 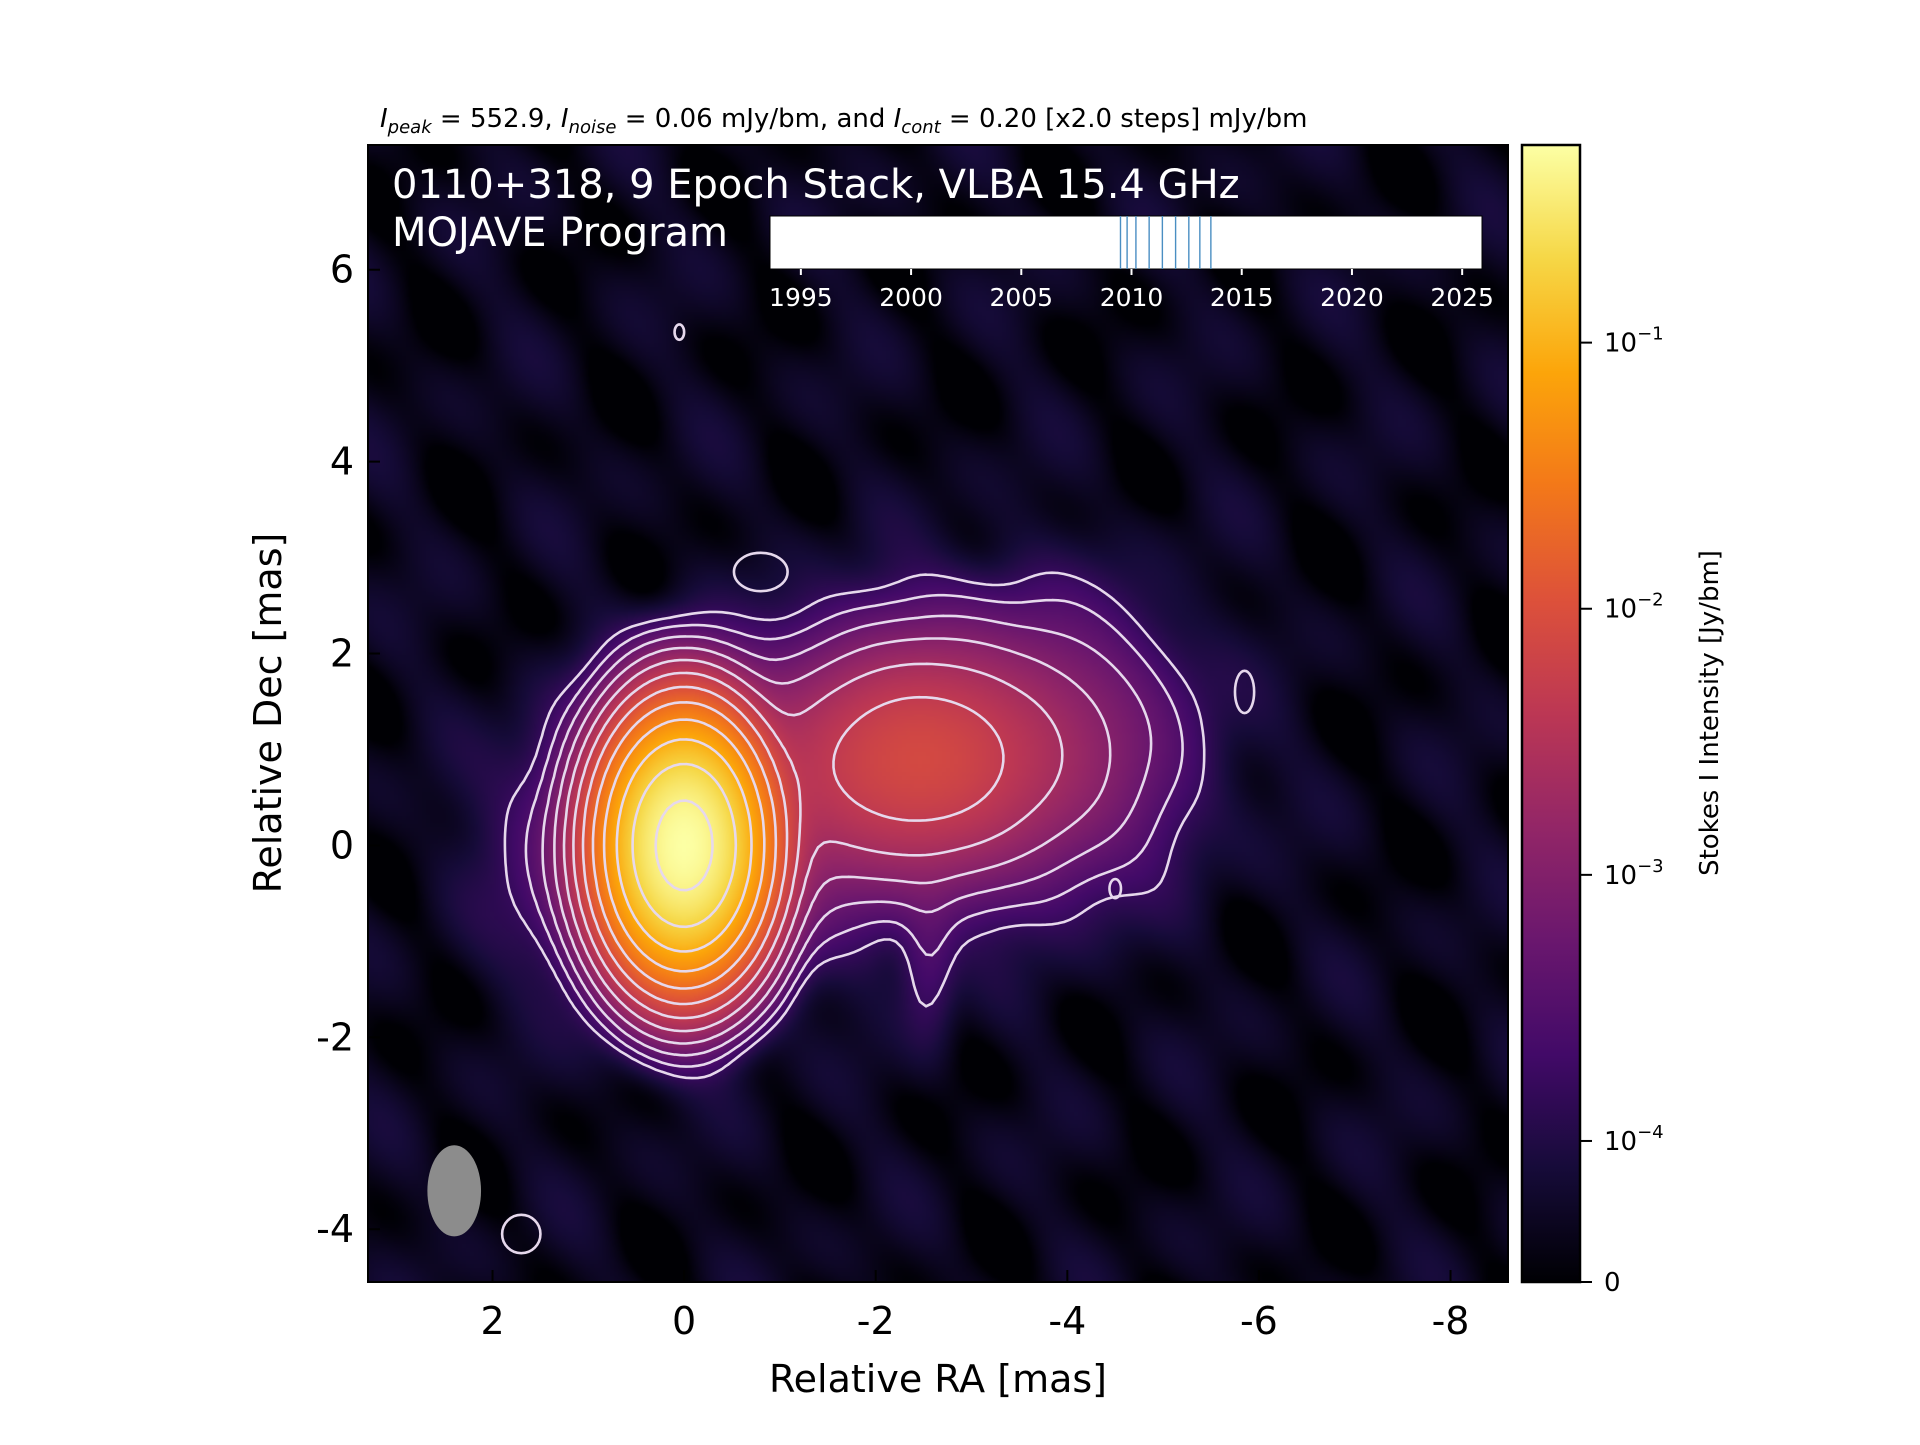 What do you see at coordinates (335, 1229) in the screenshot?
I see `y-tick-label: -4` at bounding box center [335, 1229].